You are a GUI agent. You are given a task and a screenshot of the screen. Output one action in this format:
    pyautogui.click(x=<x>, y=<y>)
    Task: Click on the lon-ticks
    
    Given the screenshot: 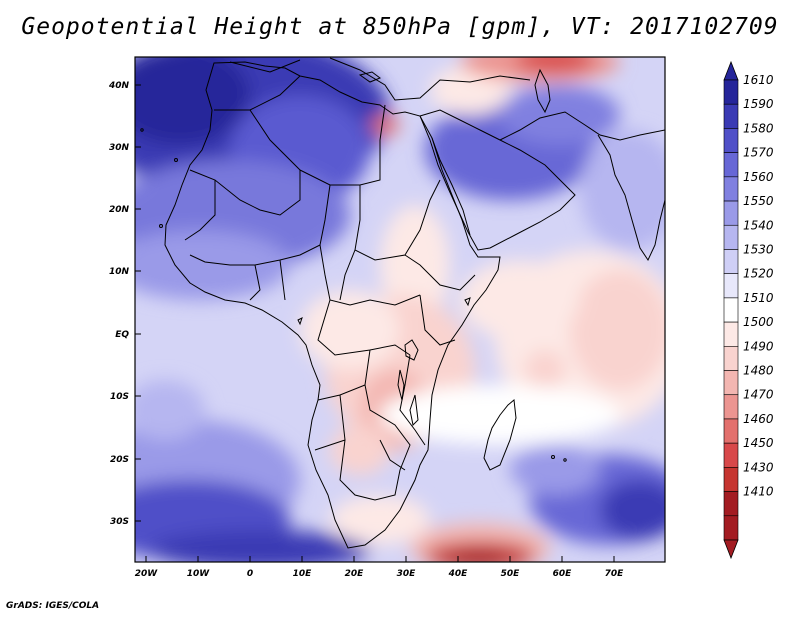 What is the action you would take?
    pyautogui.click(x=380, y=559)
    